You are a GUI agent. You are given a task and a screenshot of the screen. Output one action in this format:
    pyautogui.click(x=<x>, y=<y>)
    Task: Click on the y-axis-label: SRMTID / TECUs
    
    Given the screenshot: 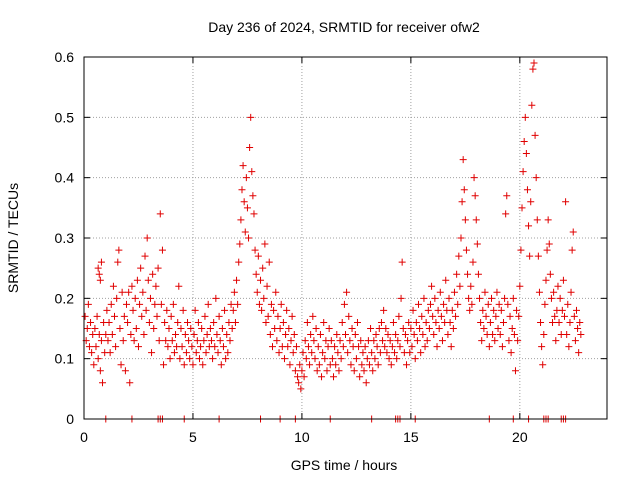 What is the action you would take?
    pyautogui.click(x=13, y=238)
    